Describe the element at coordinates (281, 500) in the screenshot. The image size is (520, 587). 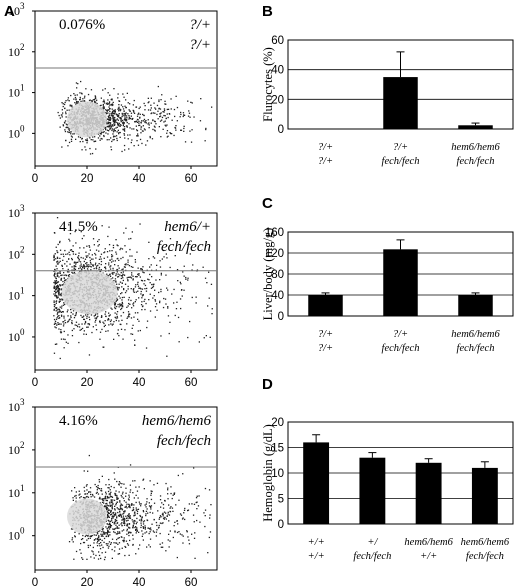
I see `y-tick-label: 5` at that location.